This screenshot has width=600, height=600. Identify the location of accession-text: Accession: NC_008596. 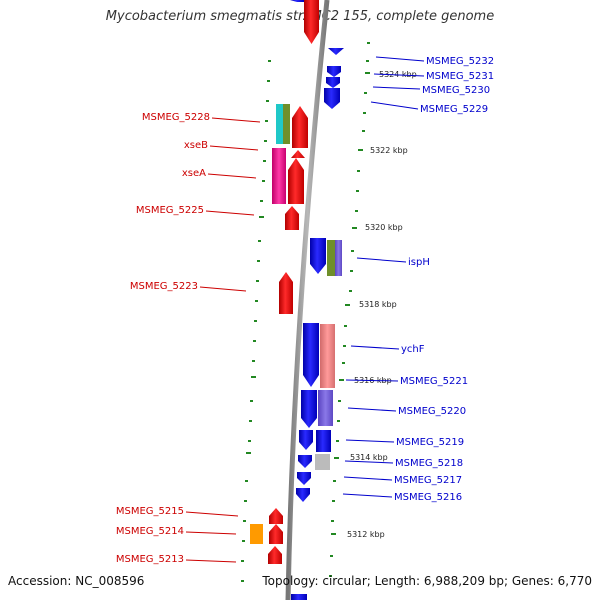
(76, 581).